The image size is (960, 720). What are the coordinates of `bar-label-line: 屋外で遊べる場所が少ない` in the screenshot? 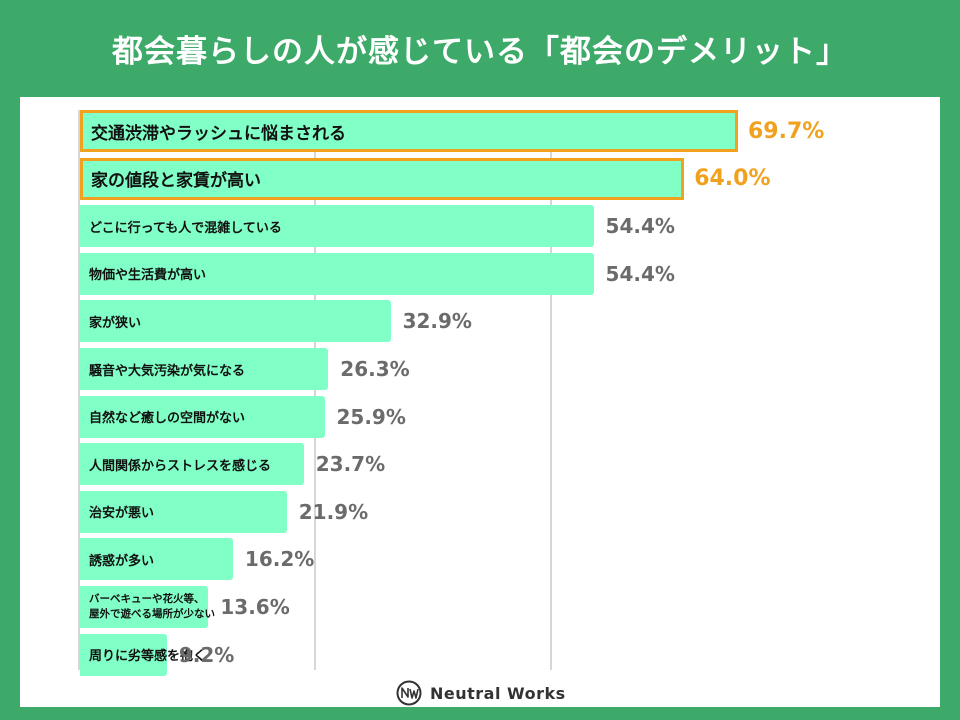 It's located at (152, 614).